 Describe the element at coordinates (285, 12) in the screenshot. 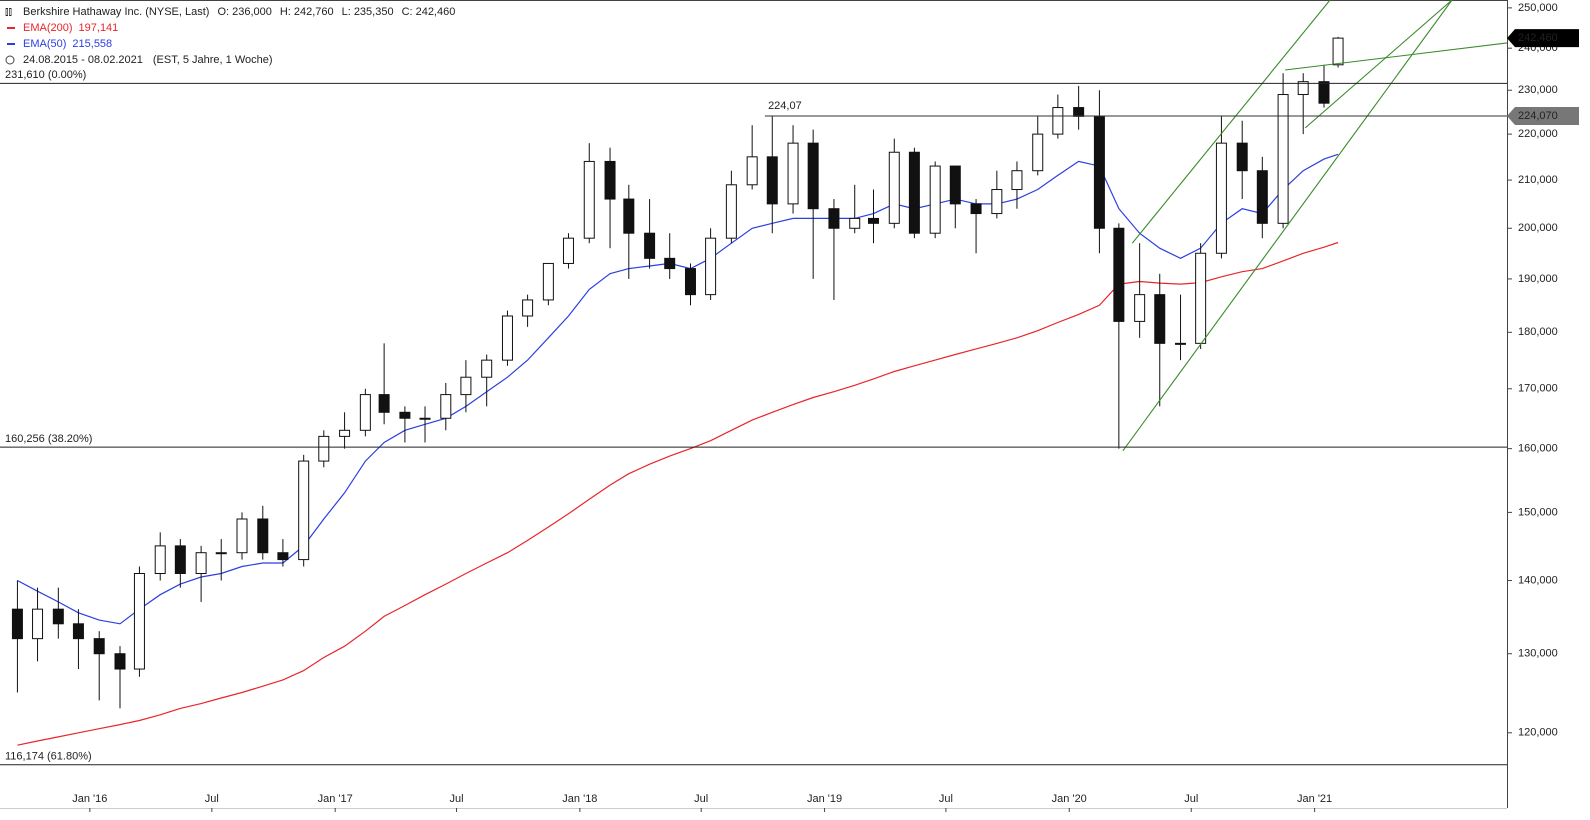

I see `ohlc-key: H:` at that location.